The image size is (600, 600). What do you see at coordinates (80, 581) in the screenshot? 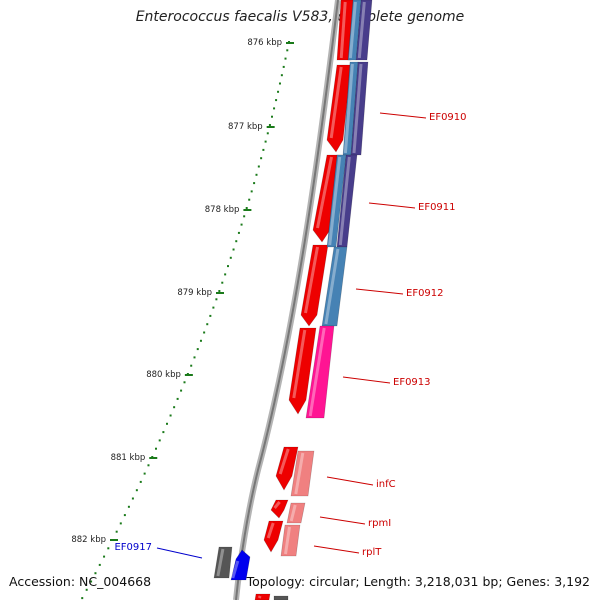
I see `accession-text: Accession: NC_004668` at bounding box center [80, 581].